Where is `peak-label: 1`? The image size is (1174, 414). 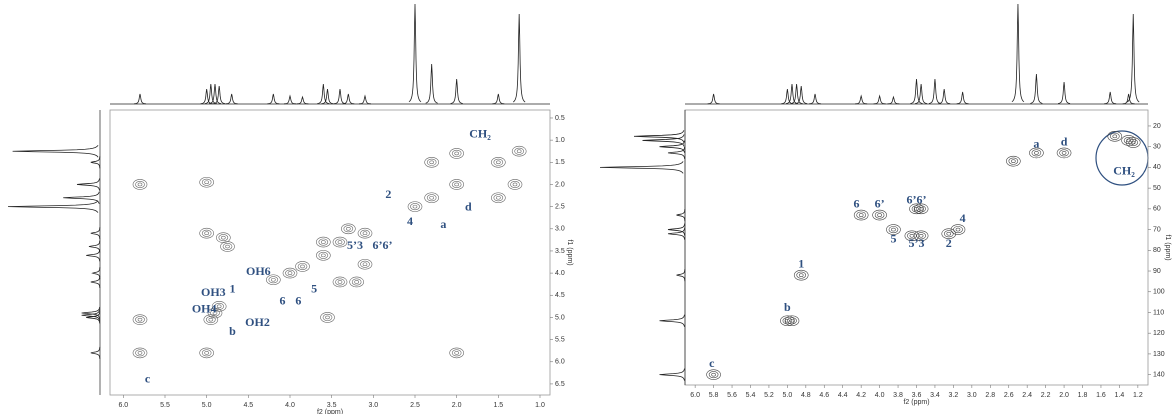 peak-label: 1 is located at coordinates (233, 289).